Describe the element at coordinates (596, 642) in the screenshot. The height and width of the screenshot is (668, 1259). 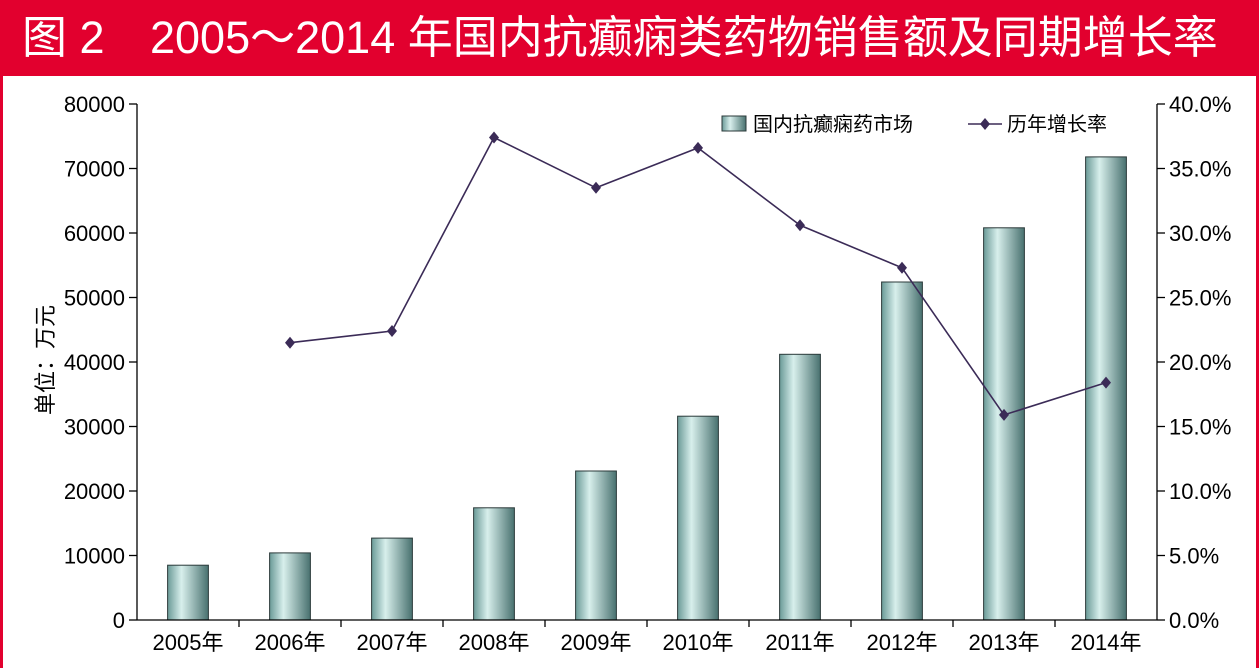
I see `x-axis-tick-label: 2009年` at that location.